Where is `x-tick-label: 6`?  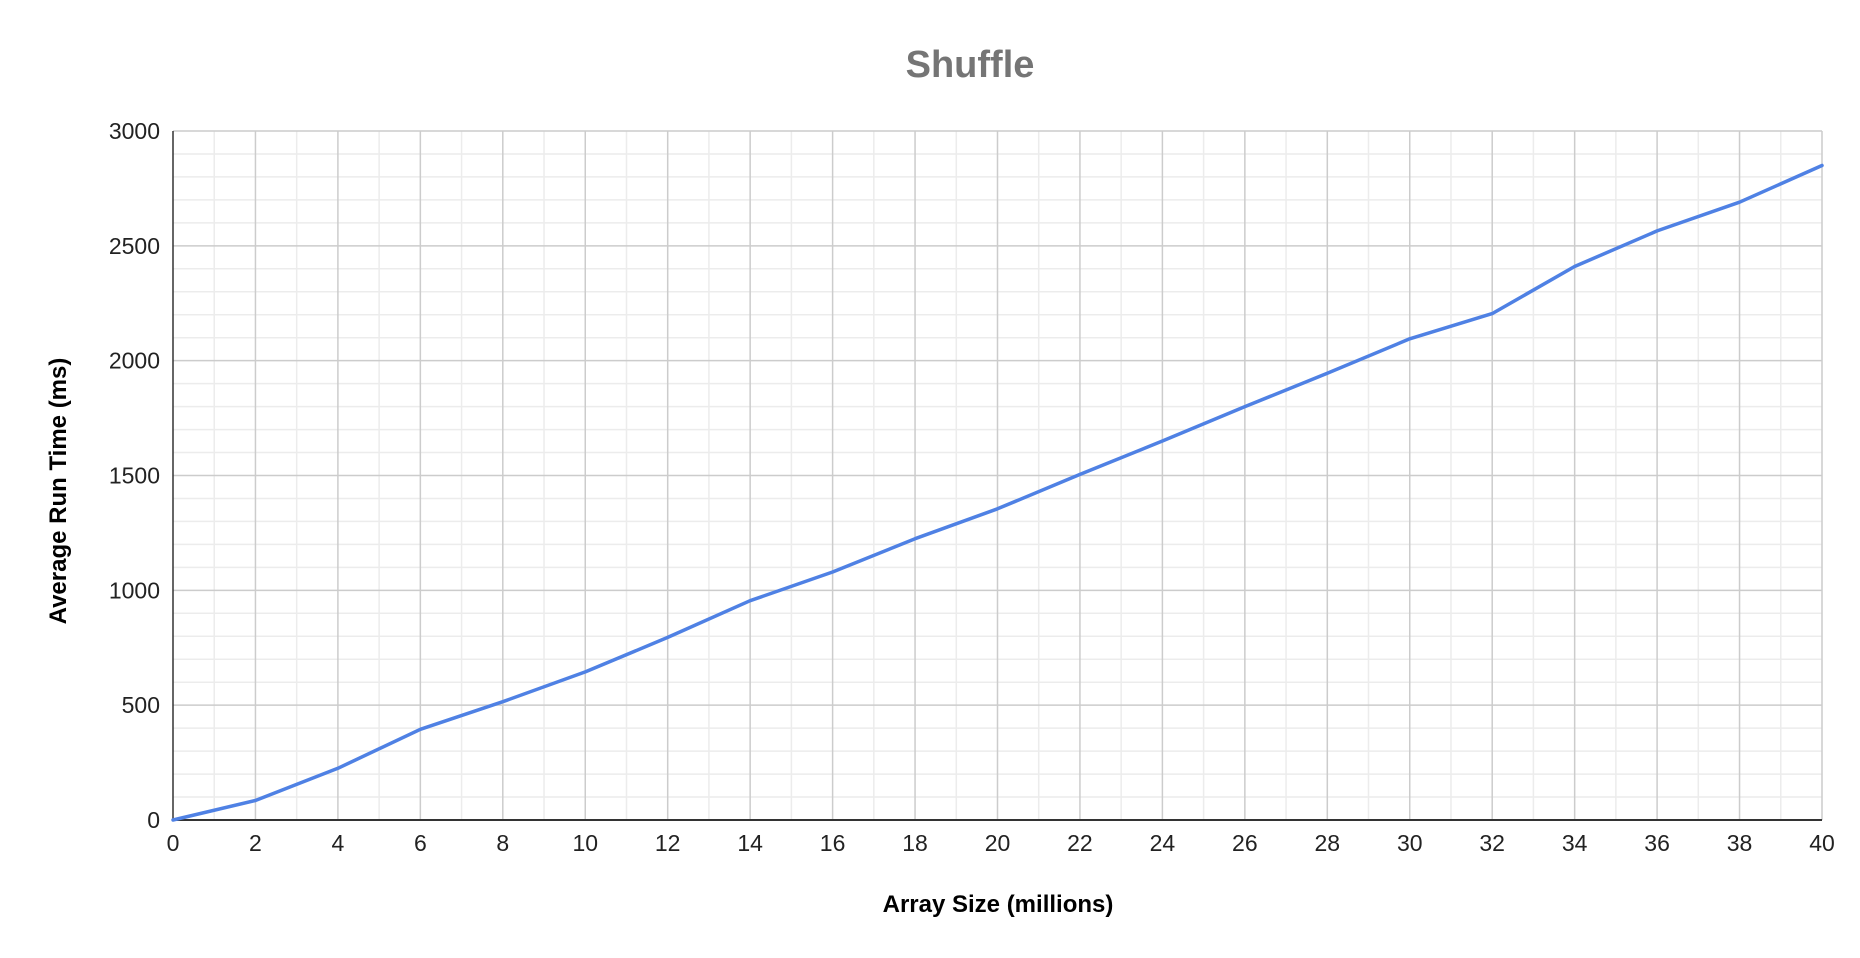 x-tick-label: 6 is located at coordinates (420, 843).